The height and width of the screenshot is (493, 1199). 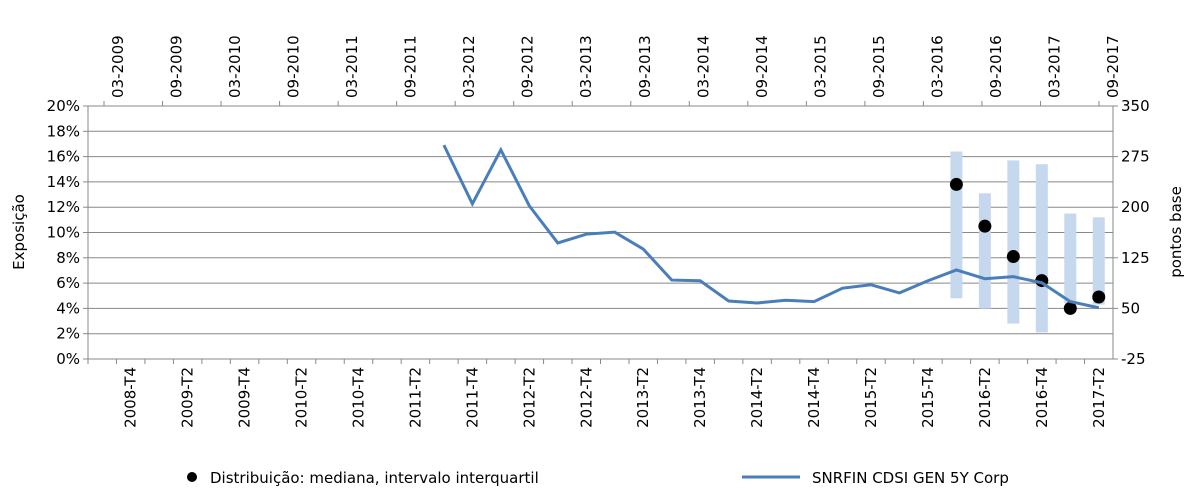 I want to click on x2-tick-label: 09-2016, so click(x=996, y=66).